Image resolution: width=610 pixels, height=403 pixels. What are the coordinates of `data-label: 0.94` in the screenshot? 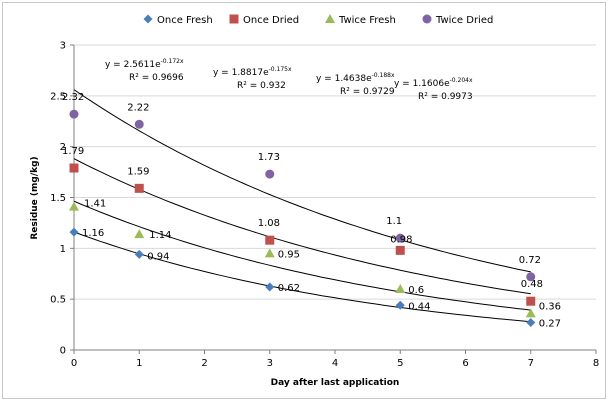 It's located at (158, 256).